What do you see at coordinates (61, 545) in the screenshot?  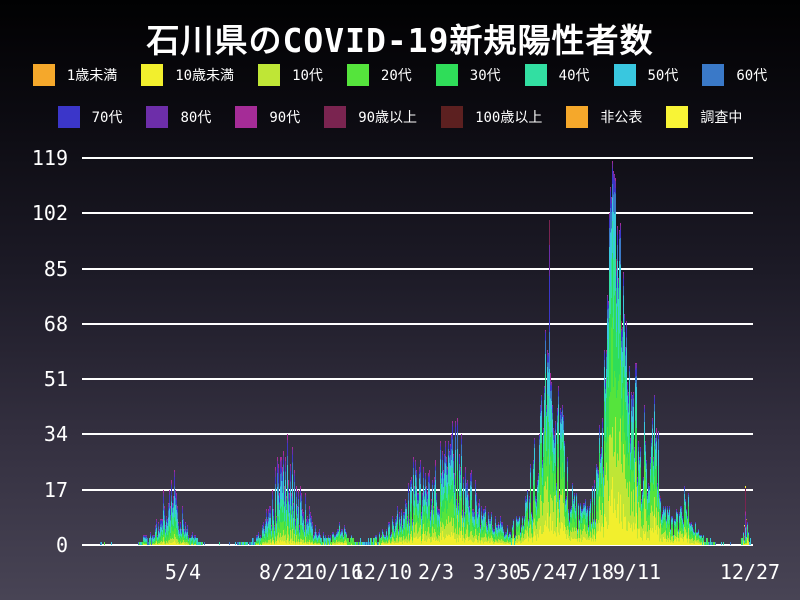 I see `y-tick-label: 0` at bounding box center [61, 545].